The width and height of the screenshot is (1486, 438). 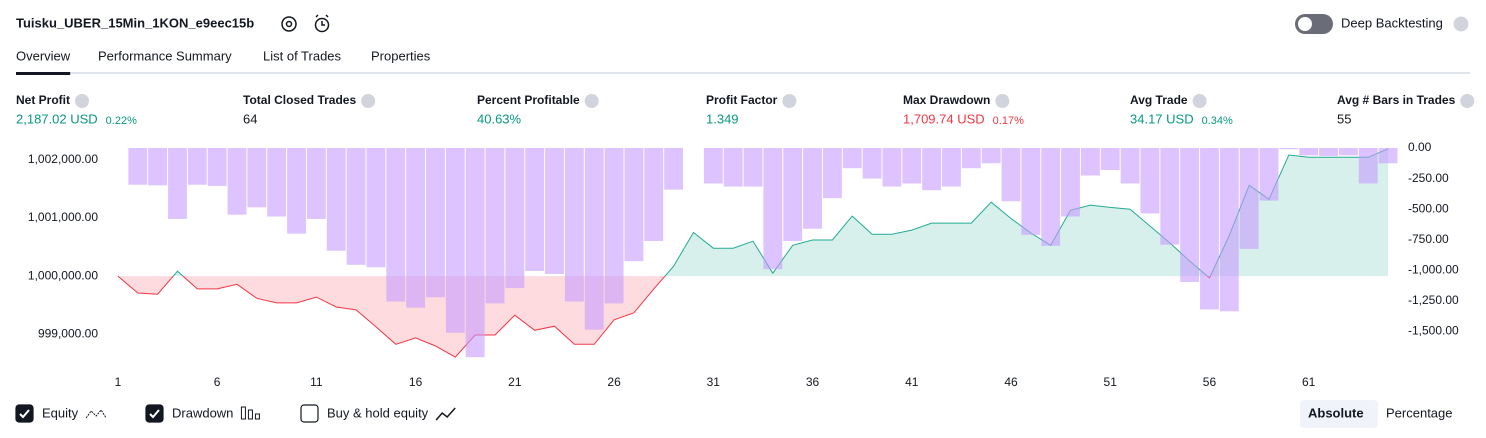 What do you see at coordinates (1433, 270) in the screenshot?
I see `y2-tick-label: -1,000.00` at bounding box center [1433, 270].